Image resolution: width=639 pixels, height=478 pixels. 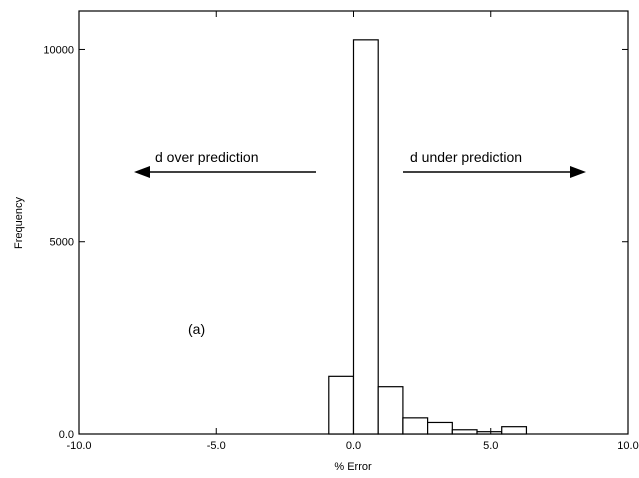 I want to click on y-tick-label: 5000, so click(x=62, y=243).